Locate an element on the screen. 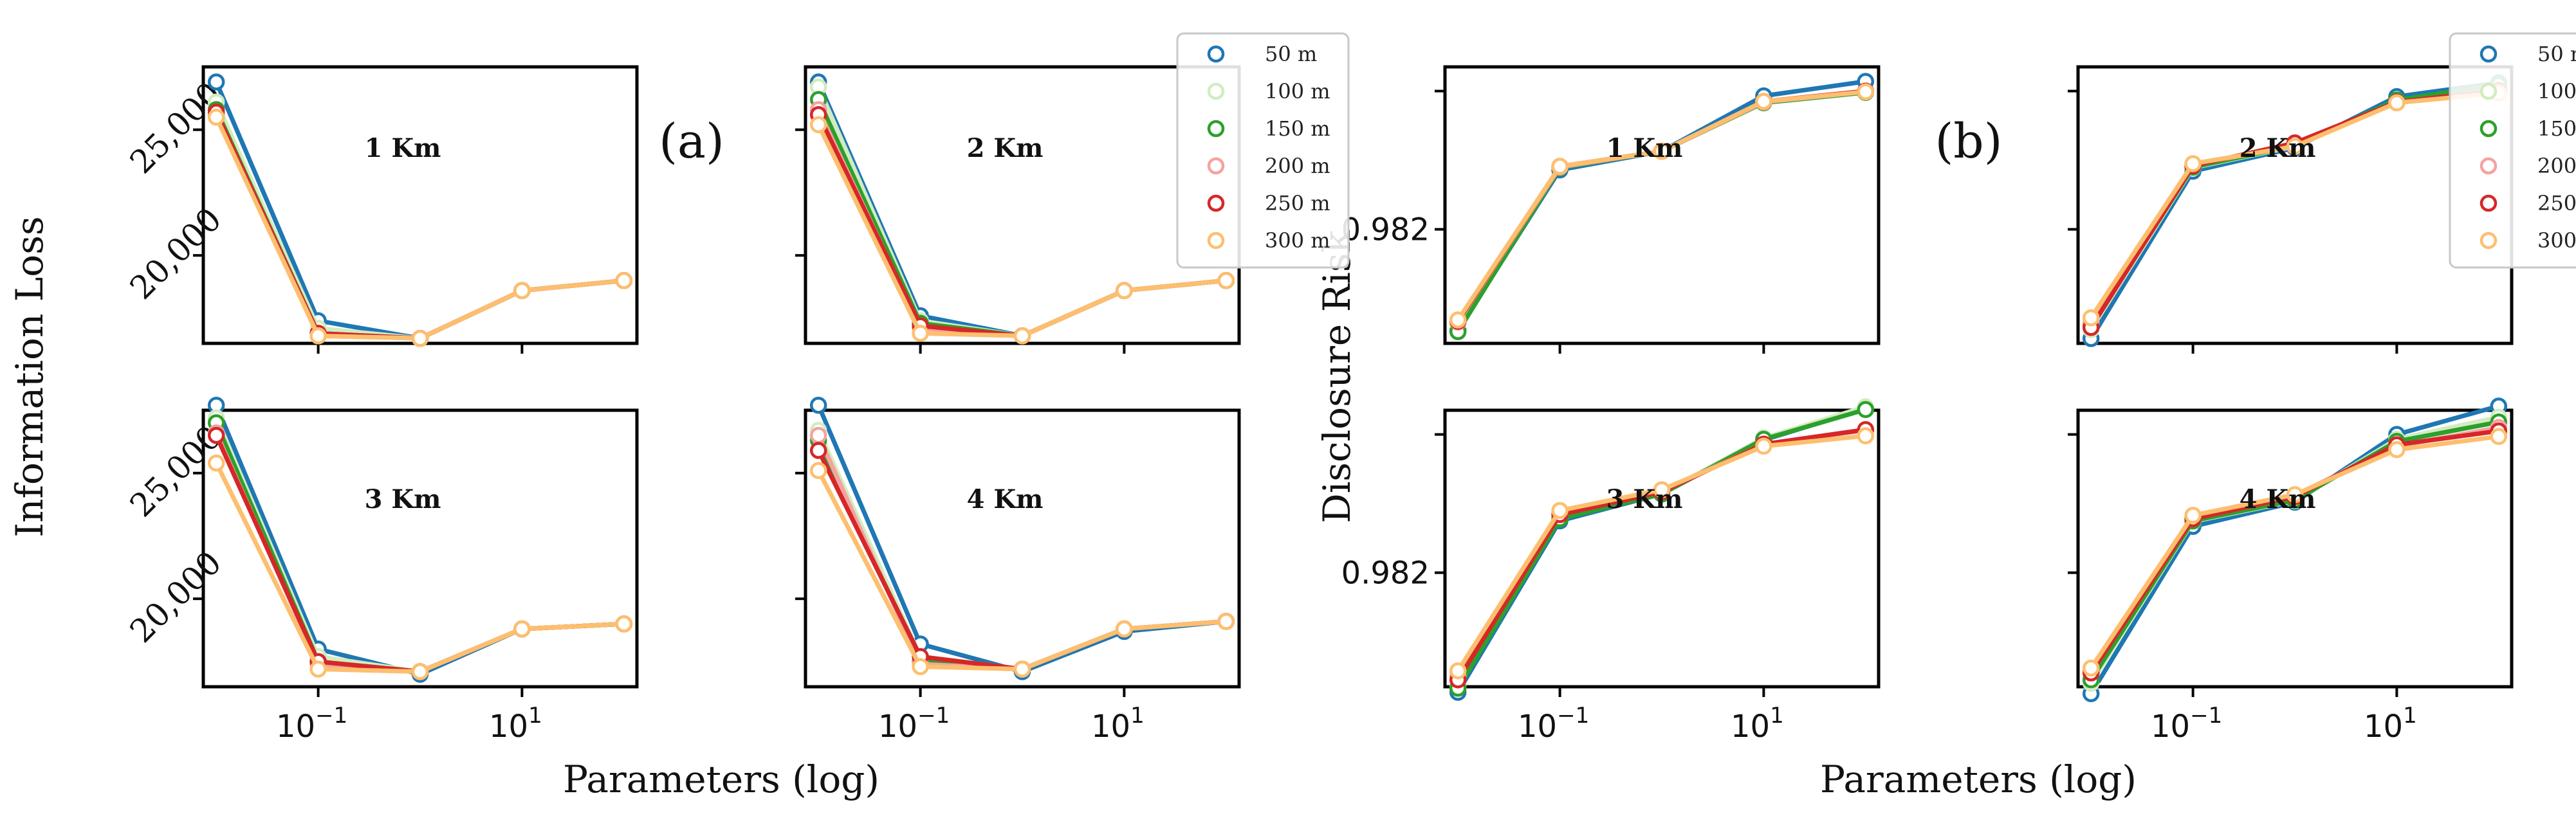  panel-disclosure-risk-4: 10⁻¹ 10¹ 4 Km is located at coordinates (2291, 571).